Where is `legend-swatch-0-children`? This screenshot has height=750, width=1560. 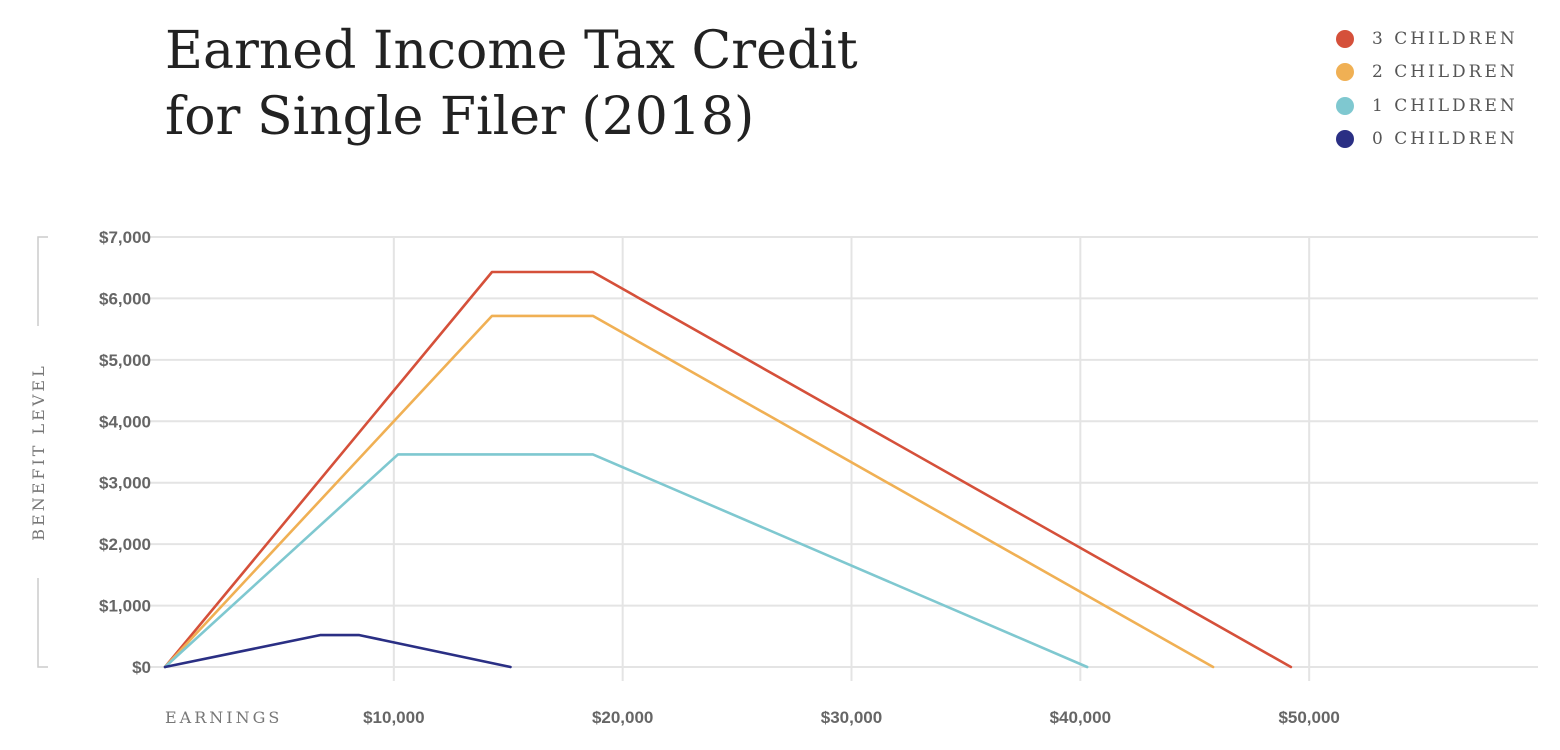
legend-swatch-0-children is located at coordinates (1345, 139).